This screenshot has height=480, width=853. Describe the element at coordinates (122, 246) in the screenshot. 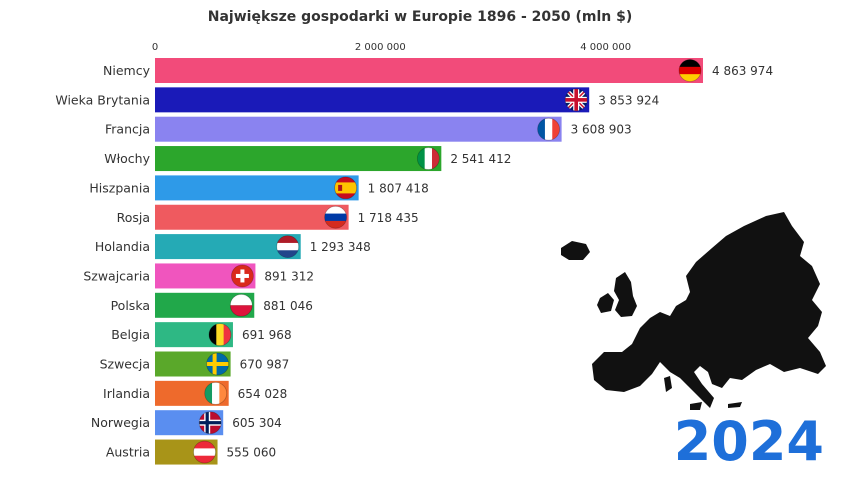

I see `category-label: Holandia` at that location.